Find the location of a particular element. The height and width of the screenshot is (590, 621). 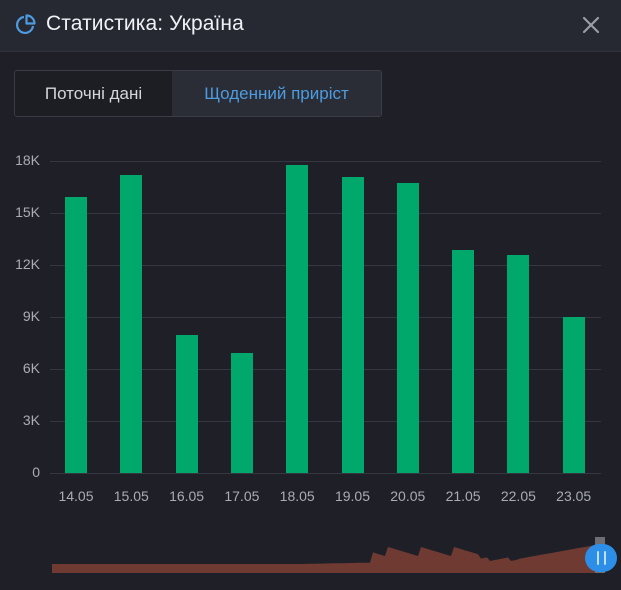

x-axis-tick: 15.05 is located at coordinates (131, 496).